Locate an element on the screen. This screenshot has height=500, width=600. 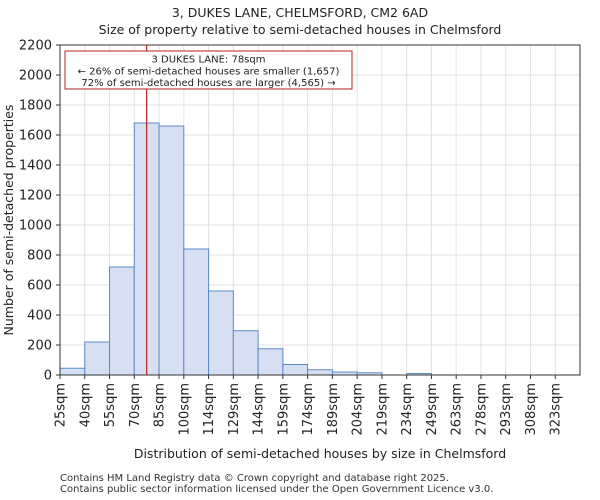
x-tick-label: 70sqm is located at coordinates (135, 405).